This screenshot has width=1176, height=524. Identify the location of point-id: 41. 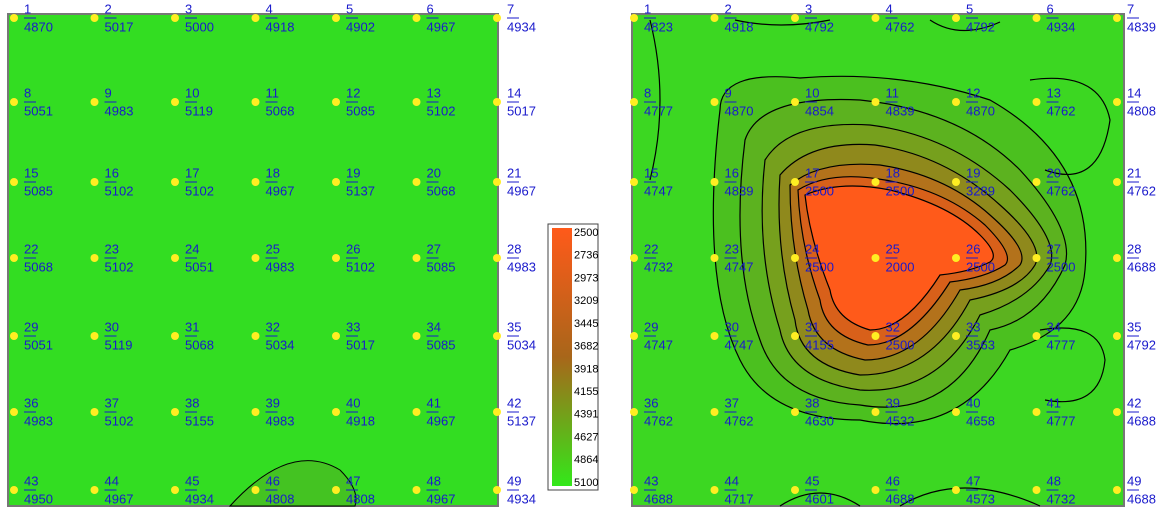
(434, 402).